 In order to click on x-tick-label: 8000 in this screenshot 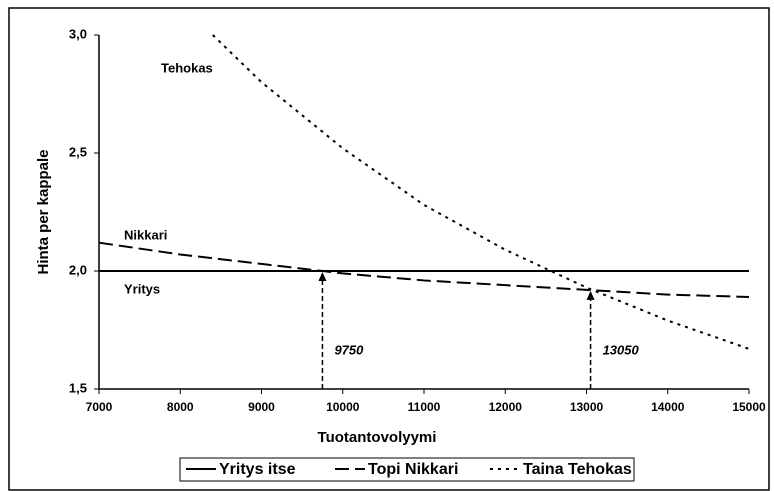, I will do `click(180, 407)`.